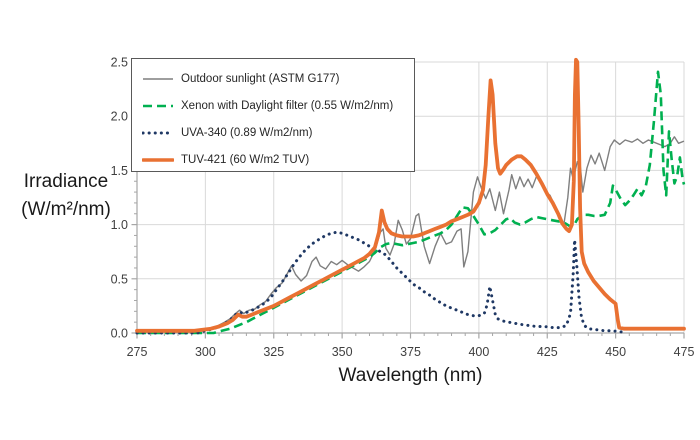  Describe the element at coordinates (119, 334) in the screenshot. I see `y-tick-label: 0.0` at that location.